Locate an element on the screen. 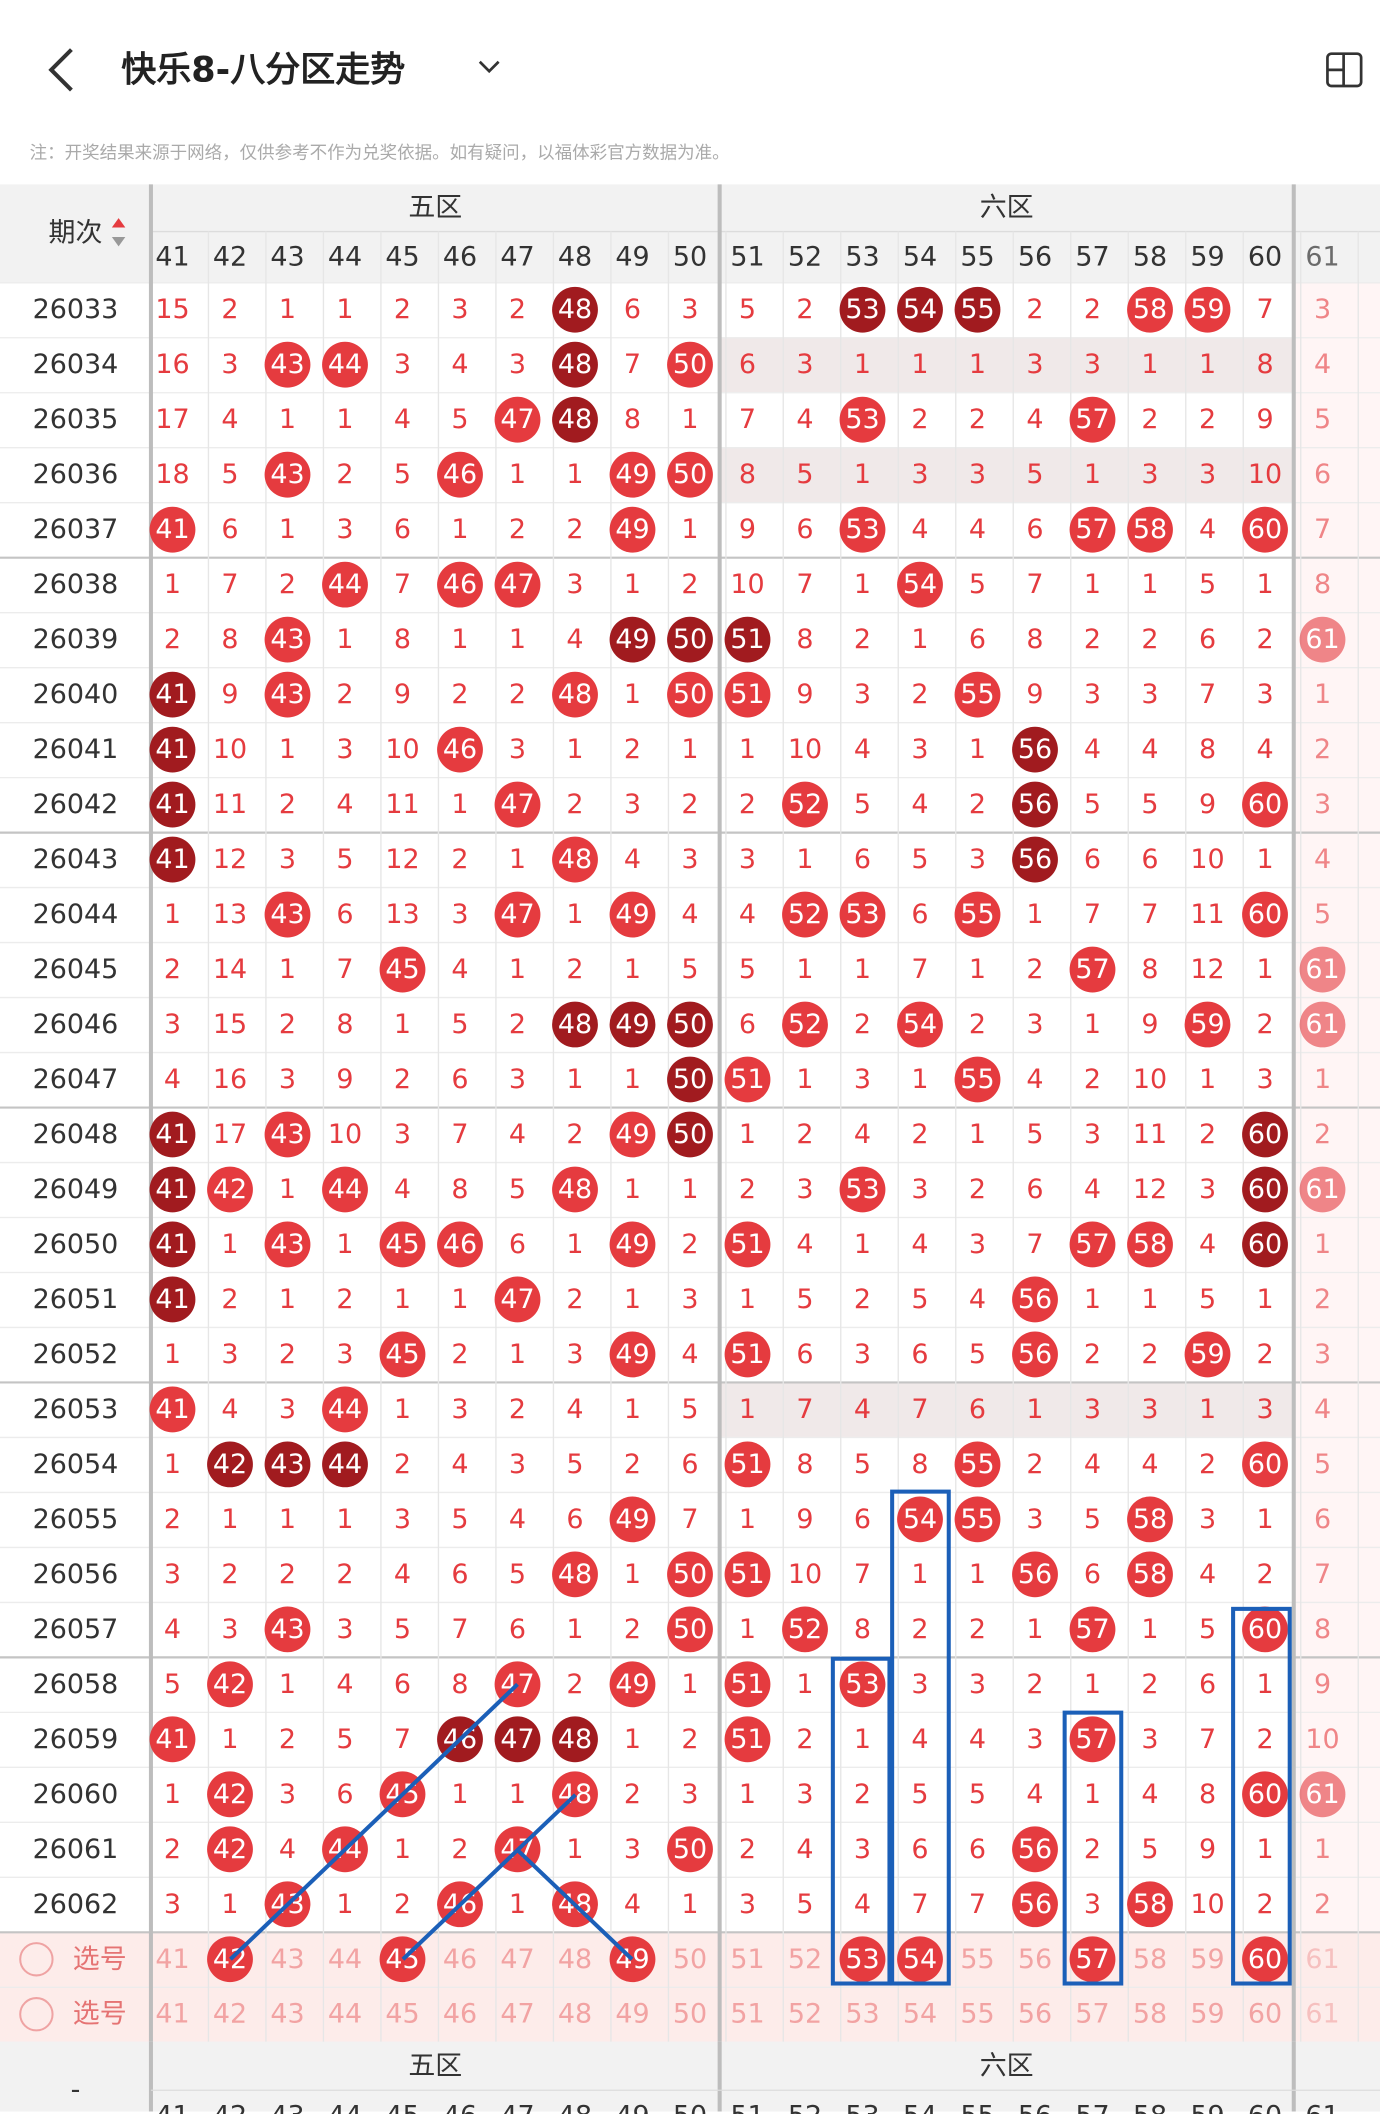 This screenshot has width=1380, height=2114. annotation-box is located at coordinates (1261, 1796).